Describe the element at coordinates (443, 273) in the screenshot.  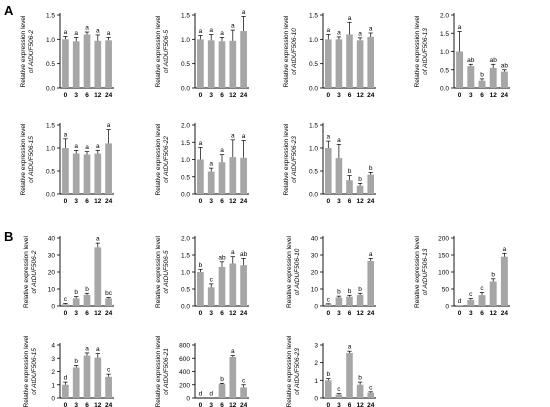
I see `y-tick-label: 100` at that location.